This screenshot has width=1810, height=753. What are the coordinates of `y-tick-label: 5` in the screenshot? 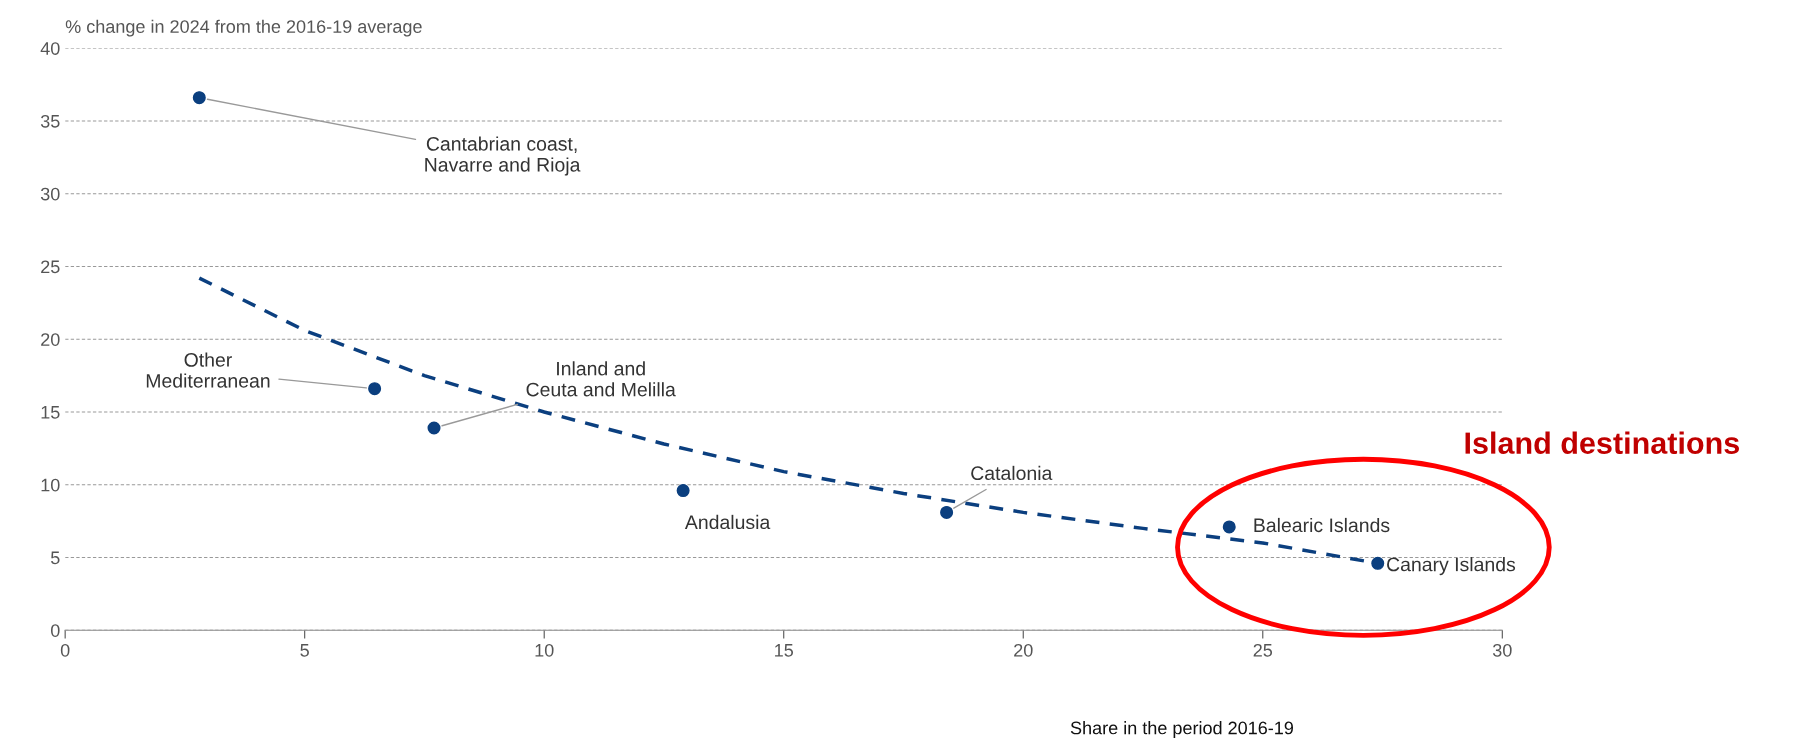 It's located at (55, 558).